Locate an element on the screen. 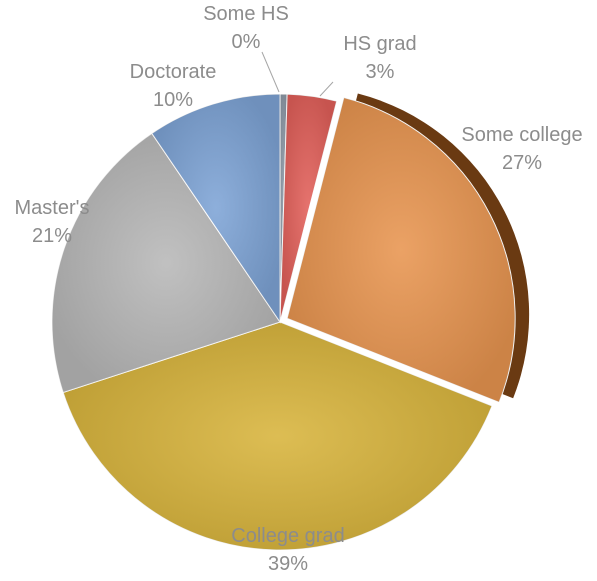 The width and height of the screenshot is (597, 581). slice-percent: 39% is located at coordinates (288, 564).